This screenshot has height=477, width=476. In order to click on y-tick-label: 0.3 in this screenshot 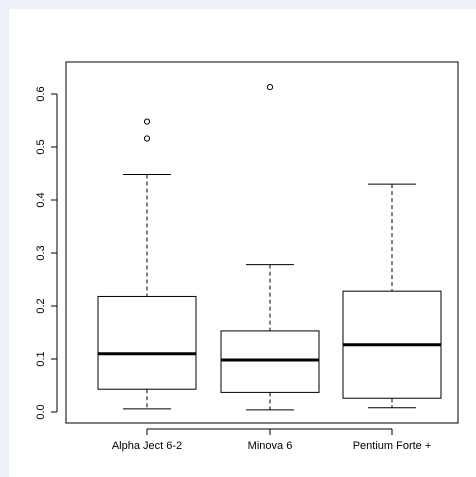, I will do `click(41, 252)`.